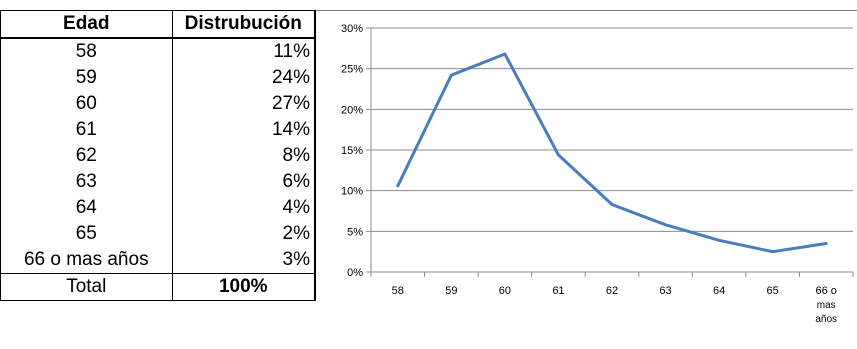 Image resolution: width=857 pixels, height=349 pixels. I want to click on table-row: 66 o mas años 3%, so click(158, 260).